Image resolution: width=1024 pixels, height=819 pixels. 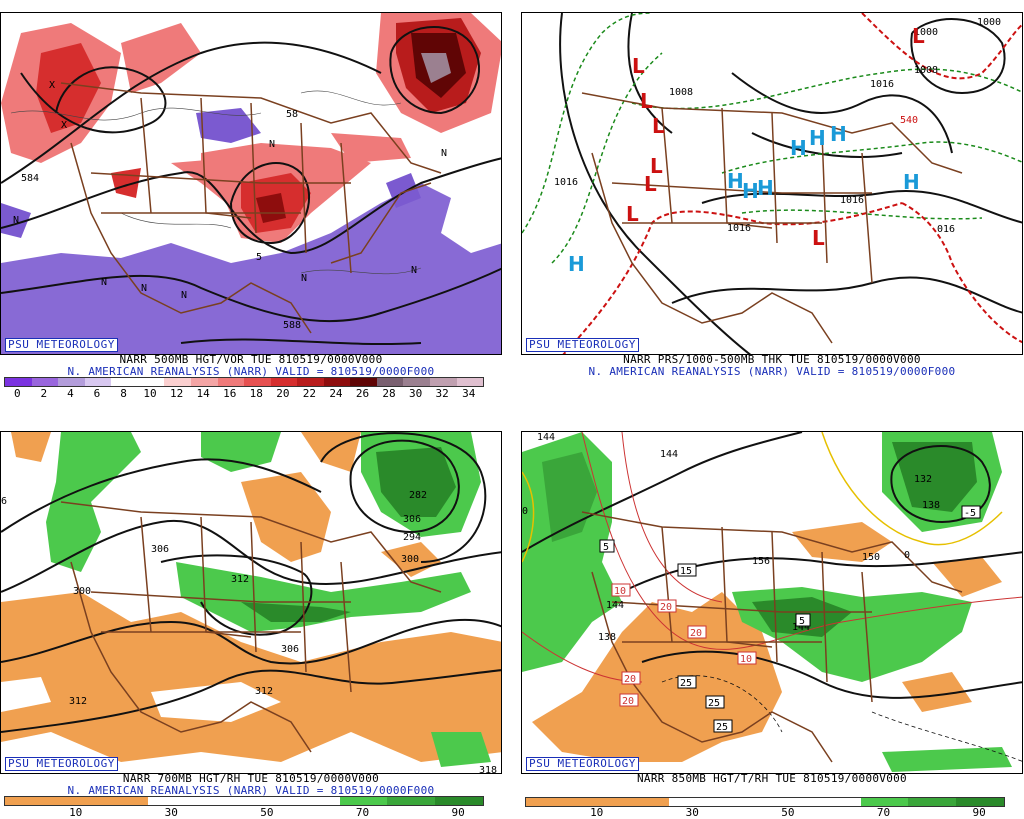 I want to click on contour-label: 0, so click(x=907, y=555).